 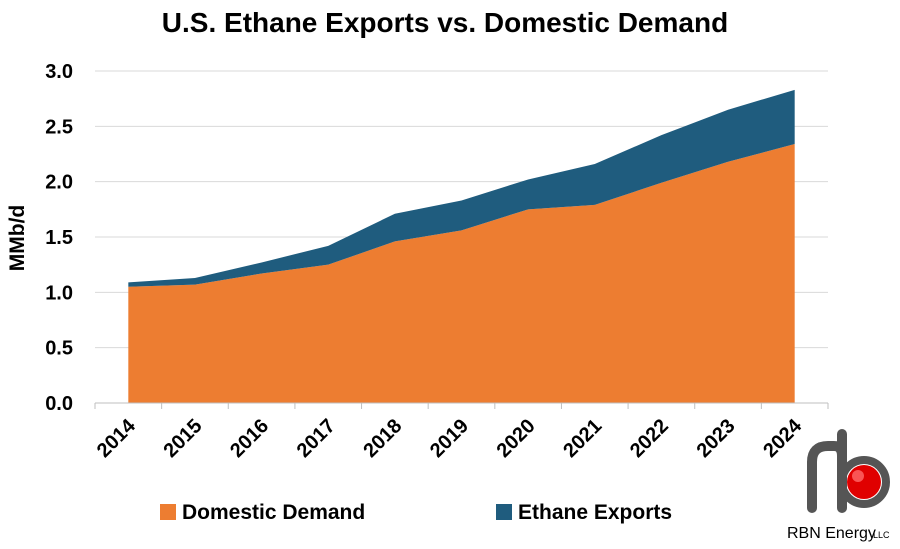 What do you see at coordinates (59, 72) in the screenshot?
I see `y-tick-label: 3.0` at bounding box center [59, 72].